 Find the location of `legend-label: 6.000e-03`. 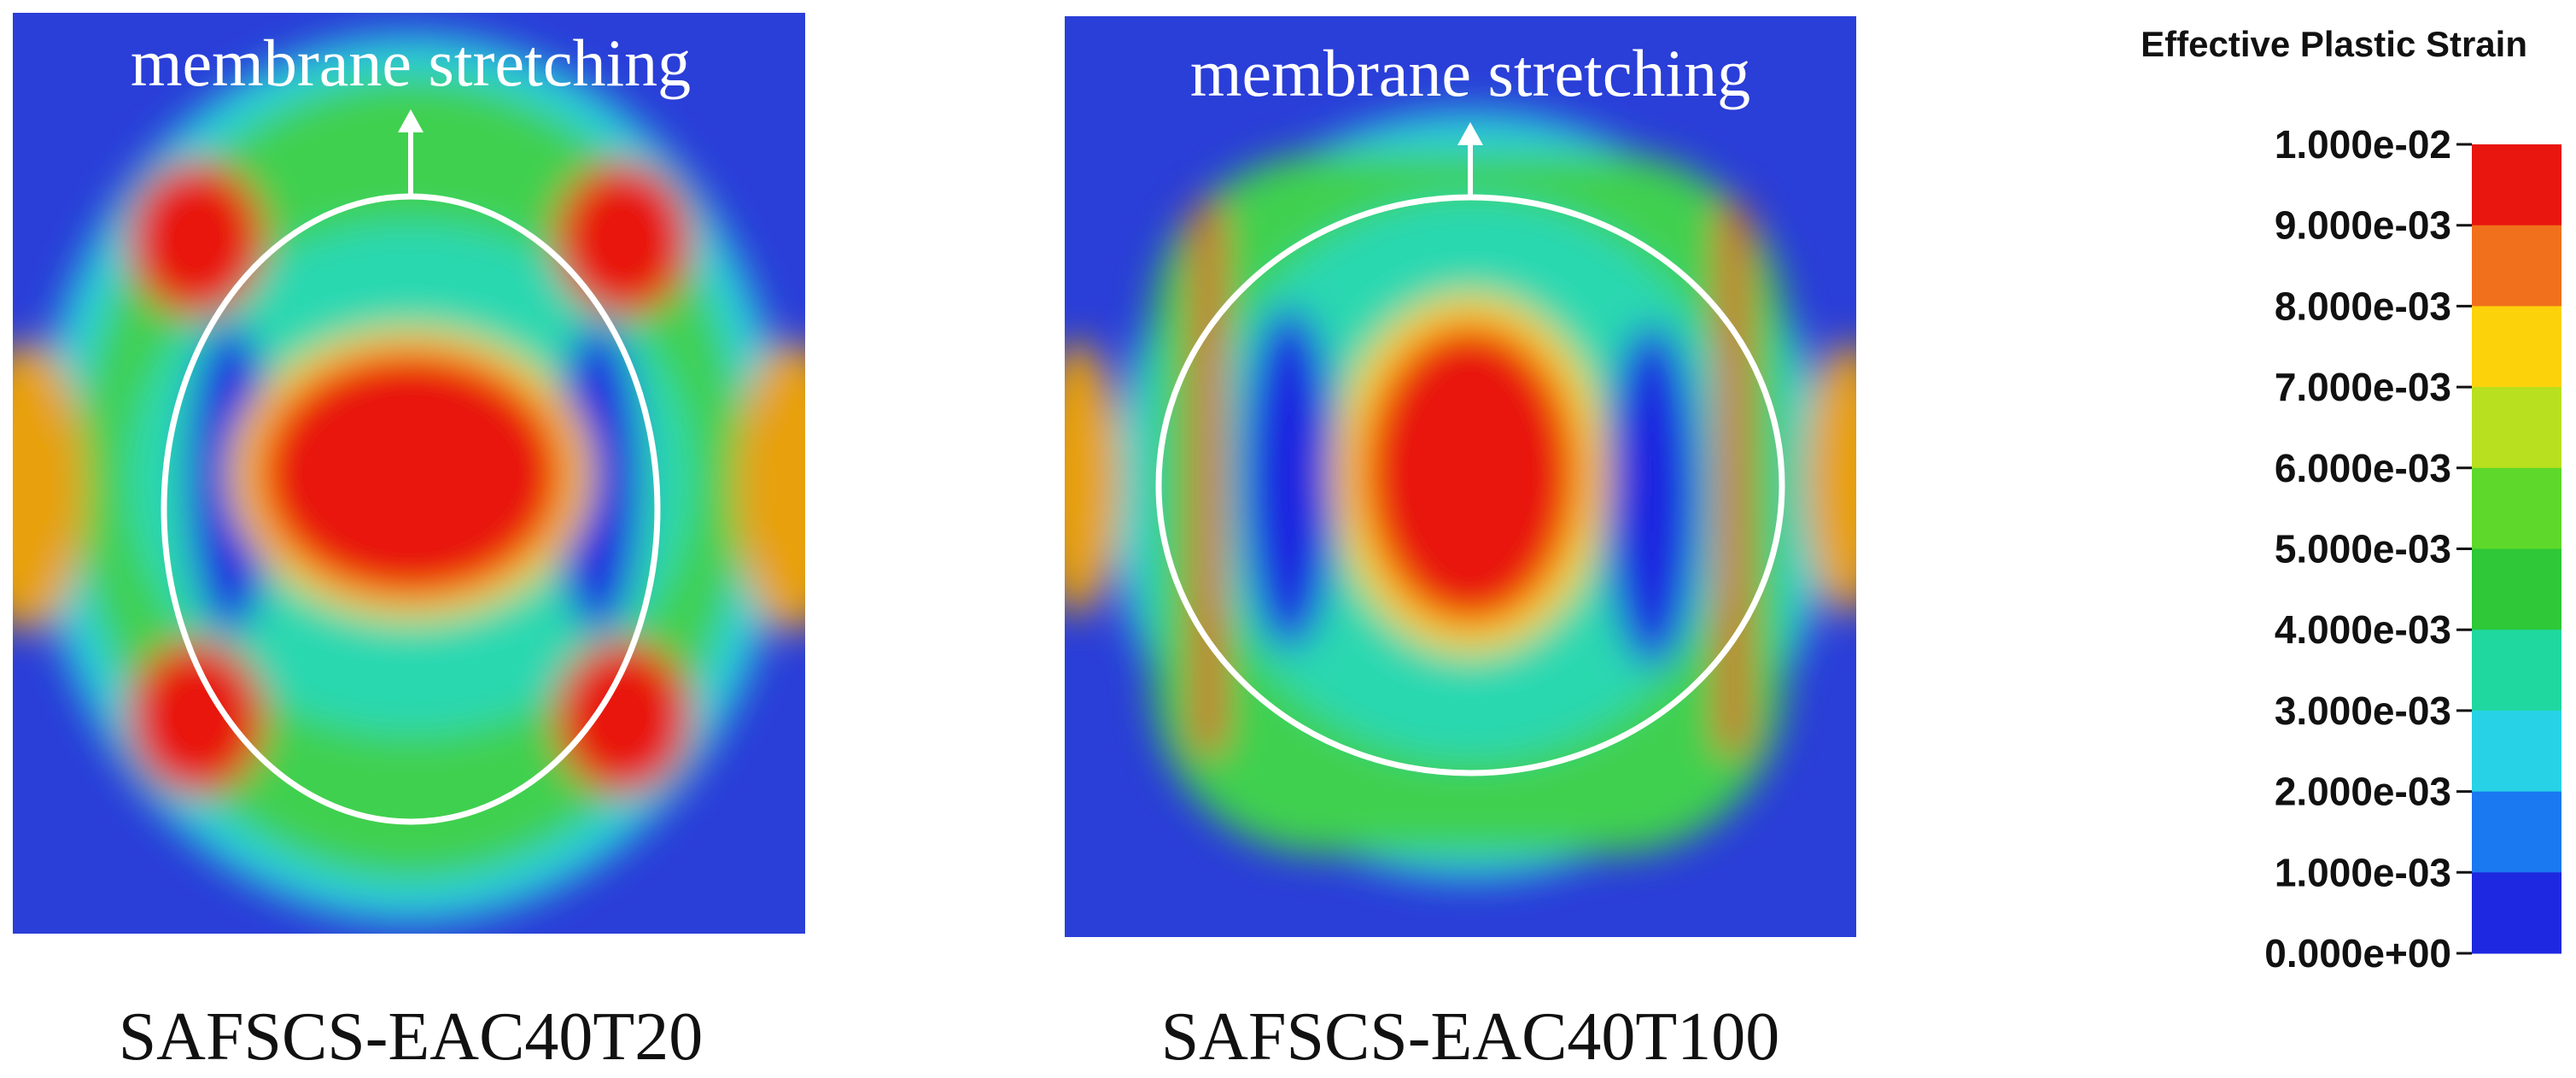

legend-label: 6.000e-03 is located at coordinates (2363, 468).